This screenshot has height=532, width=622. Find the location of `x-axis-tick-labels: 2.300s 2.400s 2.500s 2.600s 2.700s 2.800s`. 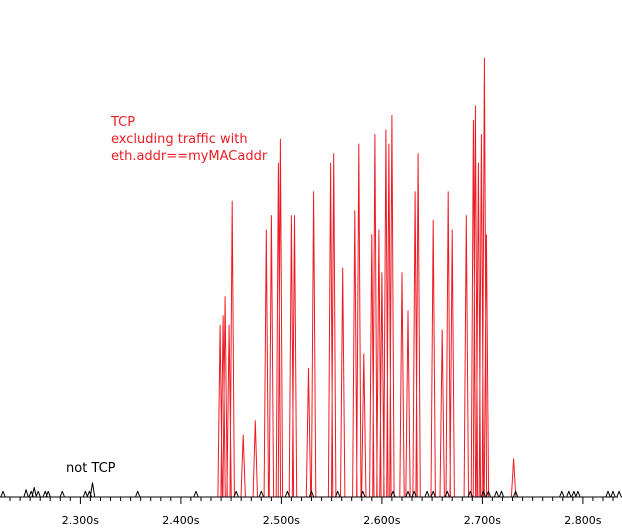

x-axis-tick-labels: 2.300s 2.400s 2.500s 2.600s 2.700s 2.800s is located at coordinates (332, 520).